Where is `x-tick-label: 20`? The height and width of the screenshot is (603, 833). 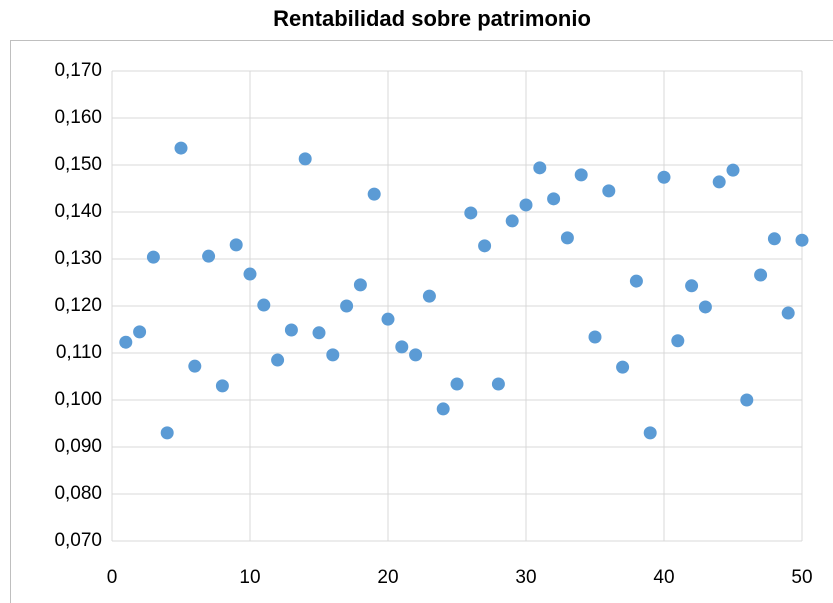 x-tick-label: 20 is located at coordinates (387, 577).